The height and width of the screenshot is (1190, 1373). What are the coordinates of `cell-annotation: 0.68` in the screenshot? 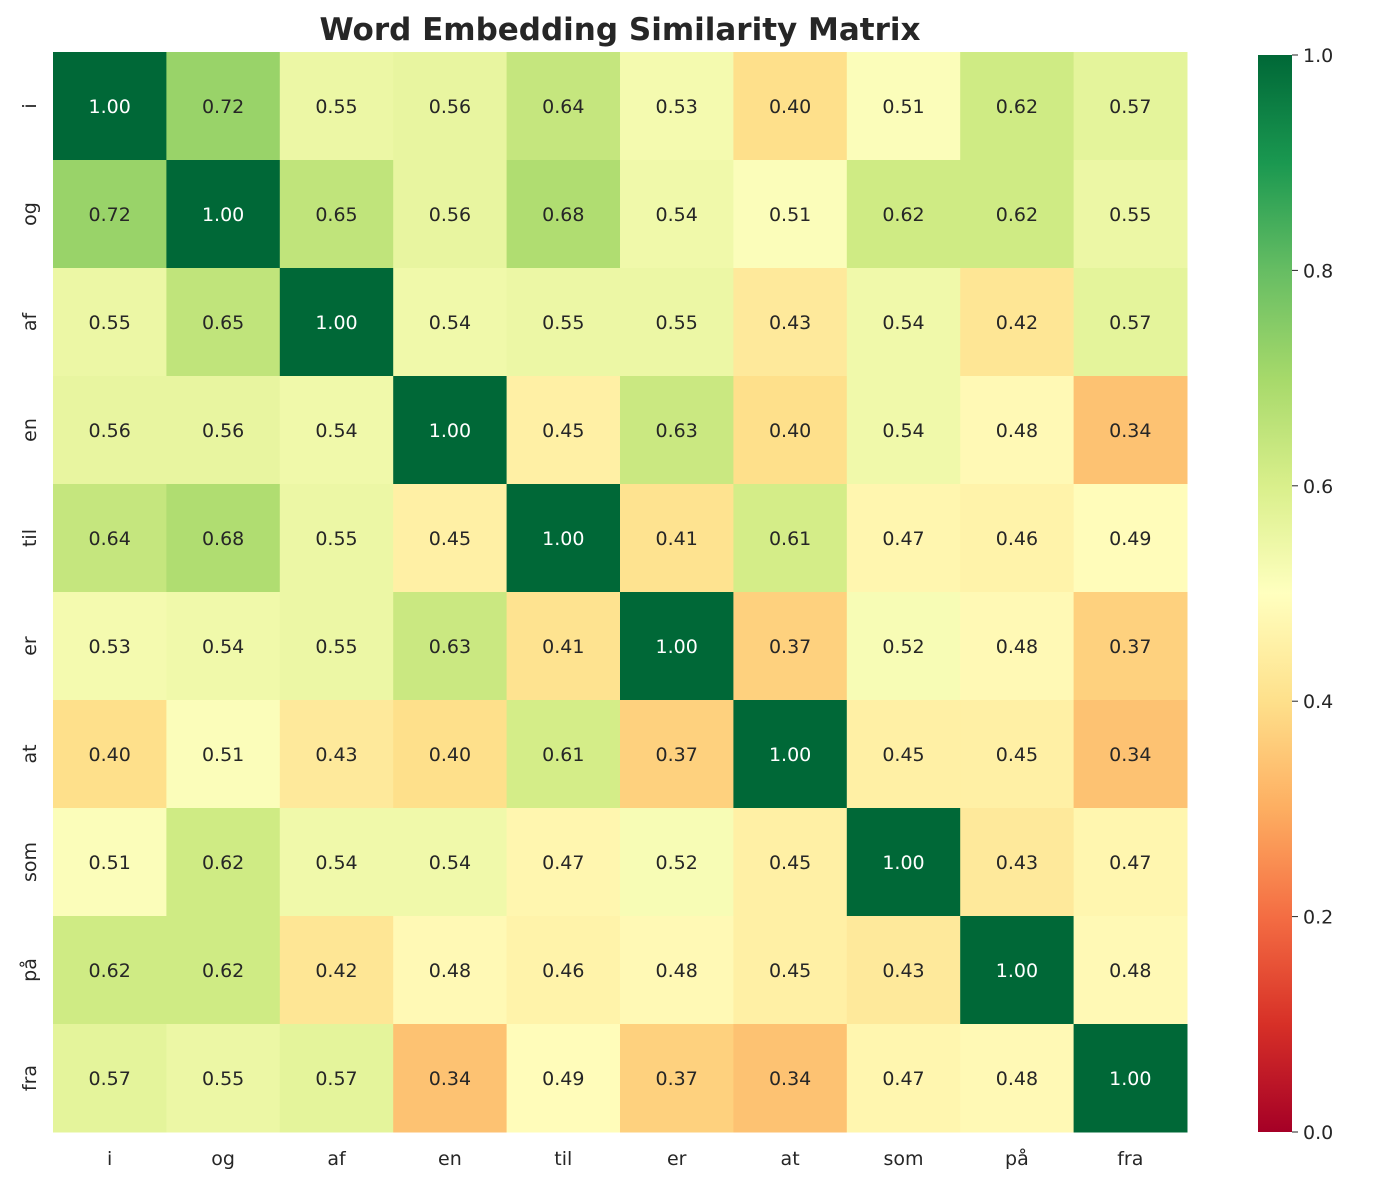 It's located at (223, 539).